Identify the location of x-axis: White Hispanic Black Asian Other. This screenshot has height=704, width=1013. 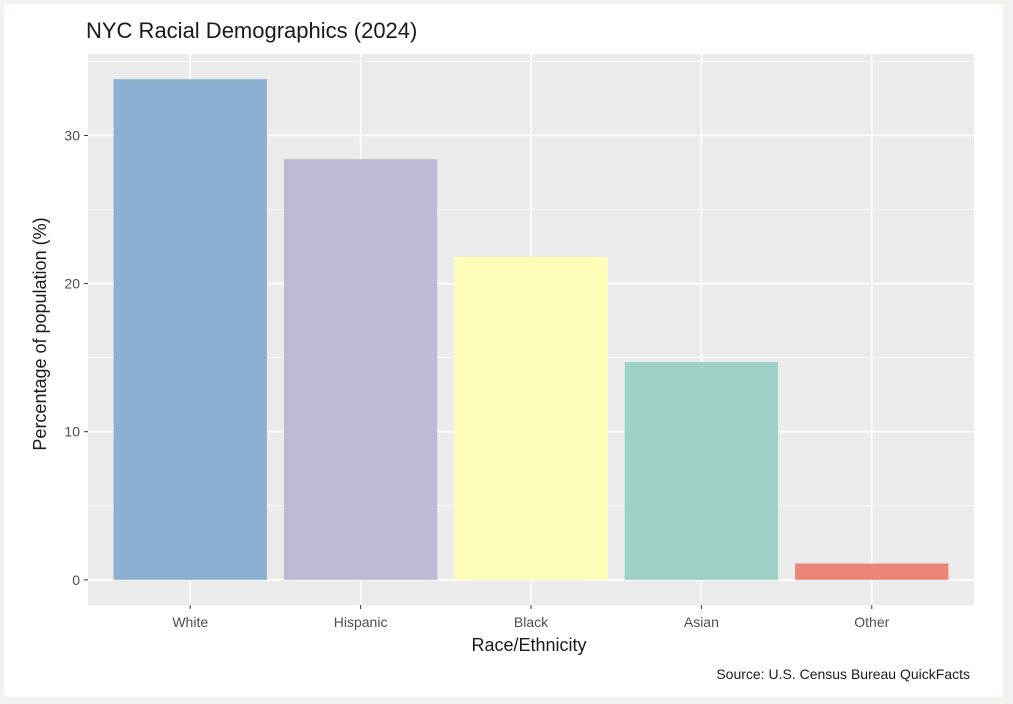
(531, 617).